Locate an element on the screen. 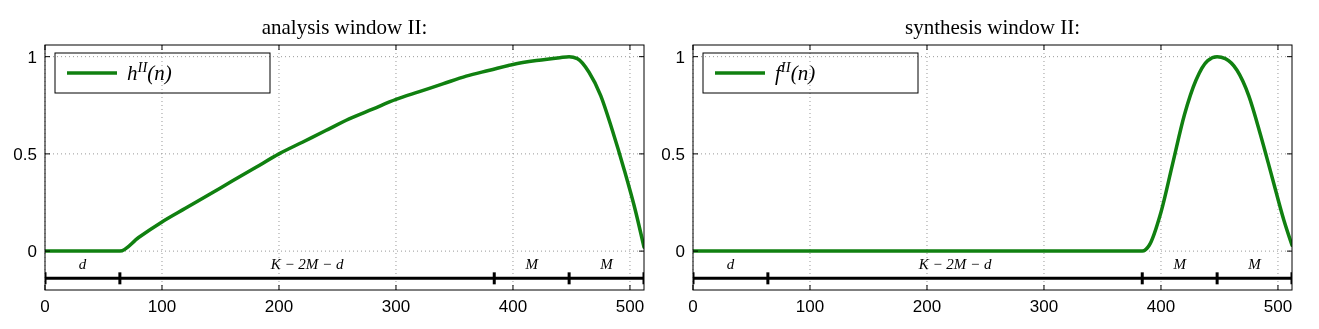  chart-title: synthesis window II: is located at coordinates (992, 27).